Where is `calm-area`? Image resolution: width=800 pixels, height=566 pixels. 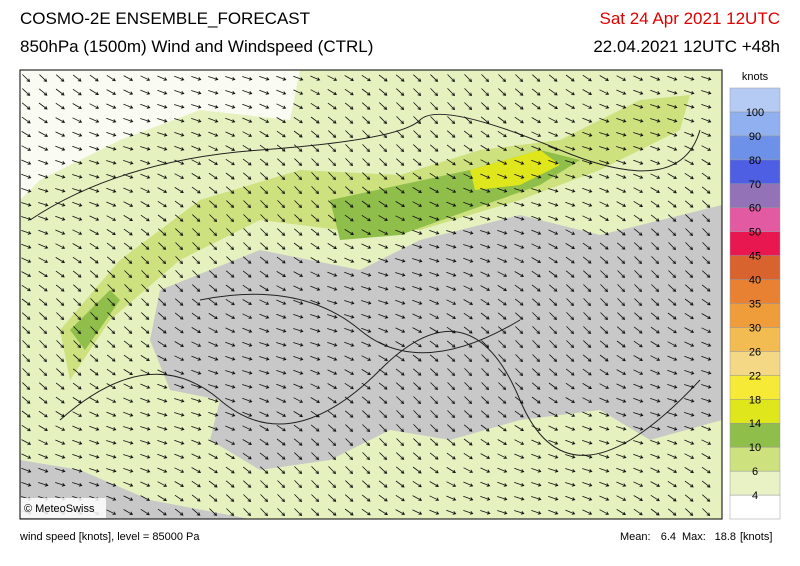
calm-area is located at coordinates (160, 135).